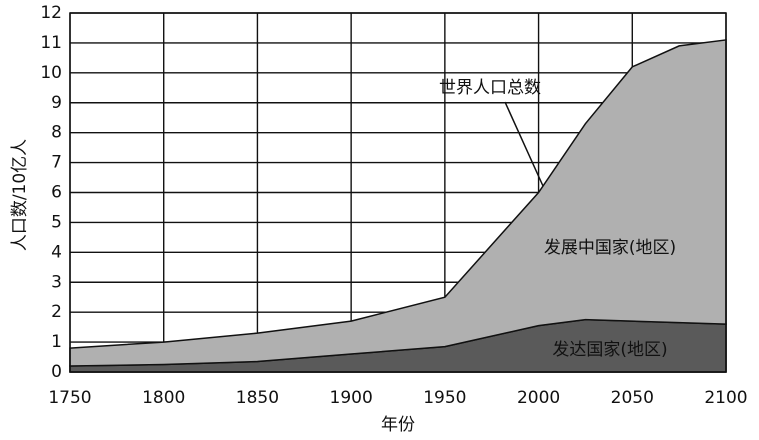 Image resolution: width=759 pixels, height=440 pixels. Describe the element at coordinates (51, 43) in the screenshot. I see `y-tick-label: 11` at that location.